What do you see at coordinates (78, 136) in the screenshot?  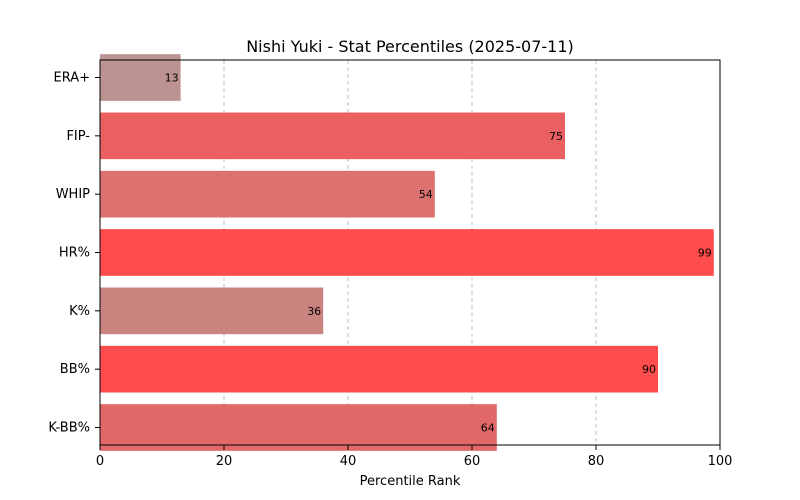 I see `y-tick-label: FIP-` at bounding box center [78, 136].